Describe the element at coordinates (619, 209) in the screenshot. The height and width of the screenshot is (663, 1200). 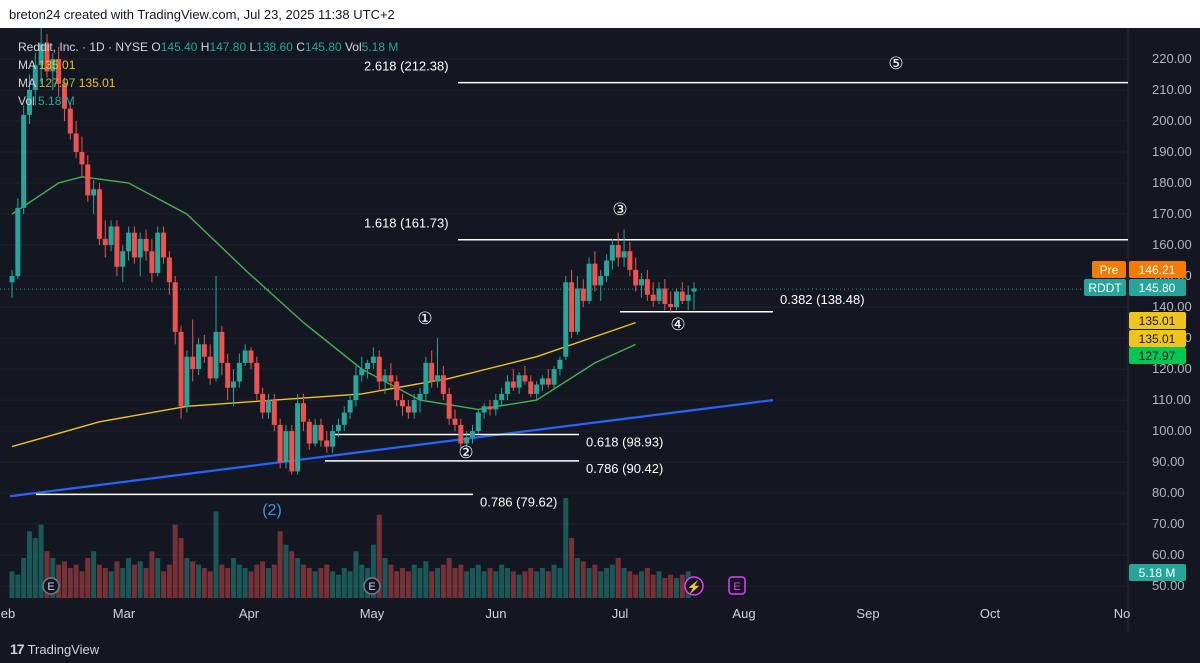
I see `wave-label: ③` at that location.